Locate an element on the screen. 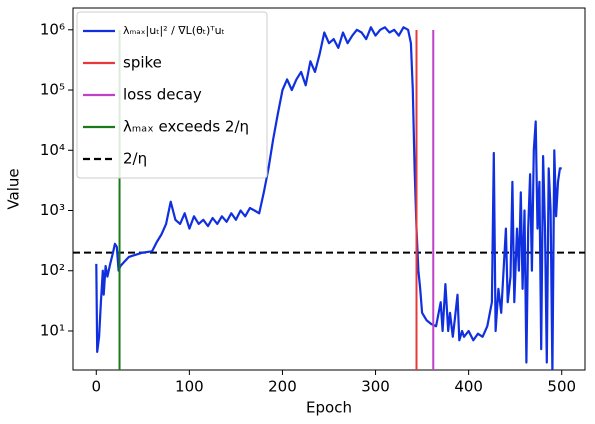 The height and width of the screenshot is (424, 595). x-tick-label: 0 is located at coordinates (96, 387).